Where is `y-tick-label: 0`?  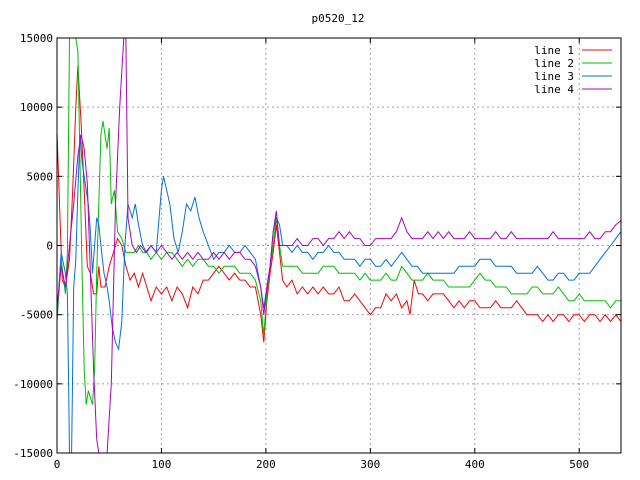
y-tick-label: 0 is located at coordinates (49, 246).